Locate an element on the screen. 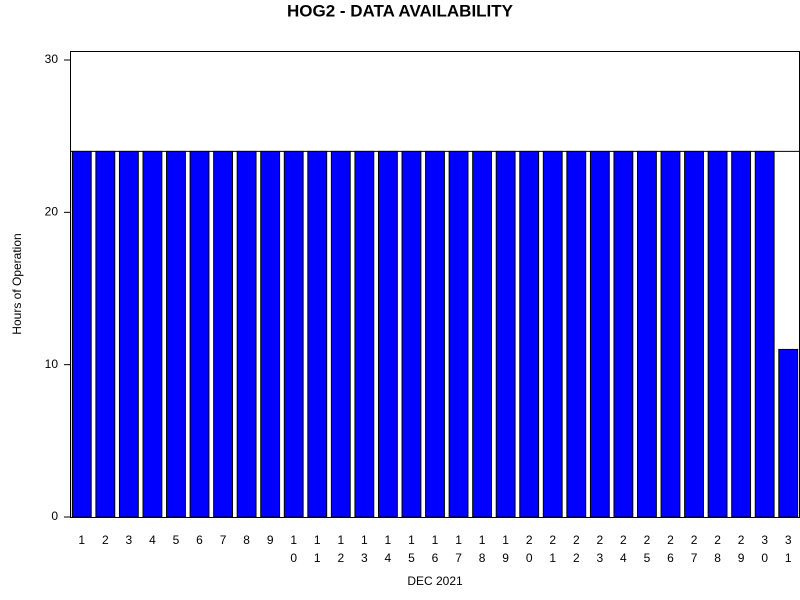  x-tick-label: 1 is located at coordinates (81, 540).